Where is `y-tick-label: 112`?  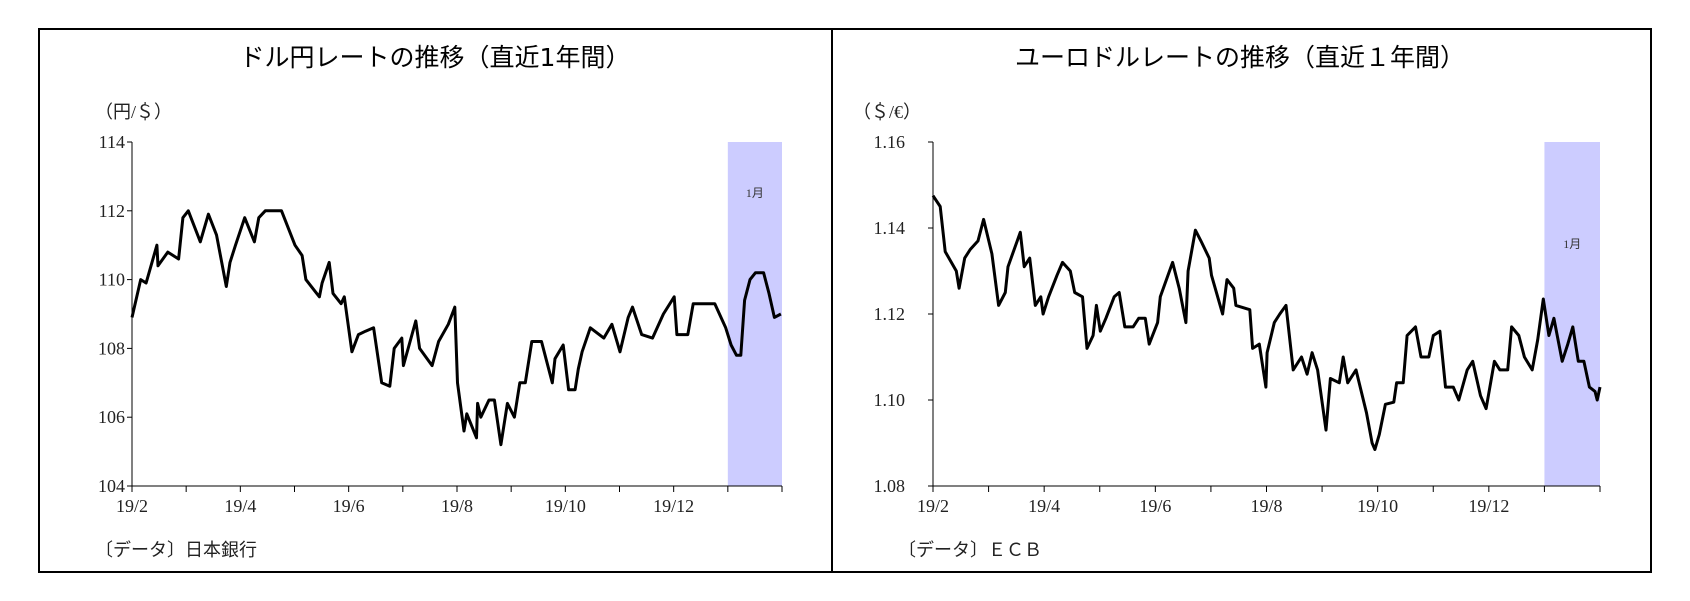 y-tick-label: 112 is located at coordinates (112, 211).